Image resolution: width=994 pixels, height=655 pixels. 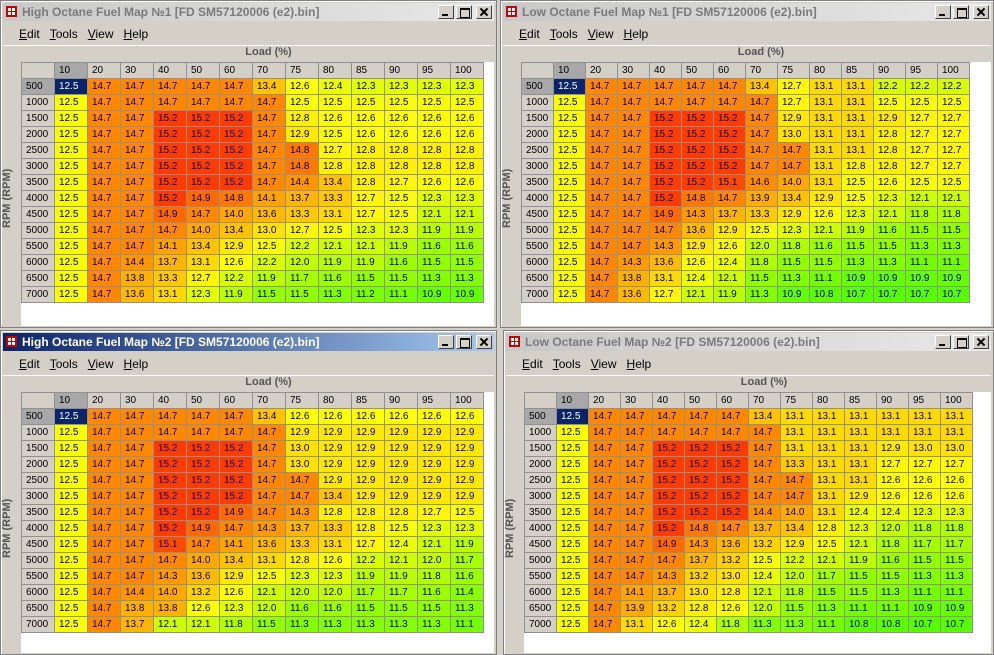 I want to click on fuel-cell: 15.1, so click(x=729, y=182).